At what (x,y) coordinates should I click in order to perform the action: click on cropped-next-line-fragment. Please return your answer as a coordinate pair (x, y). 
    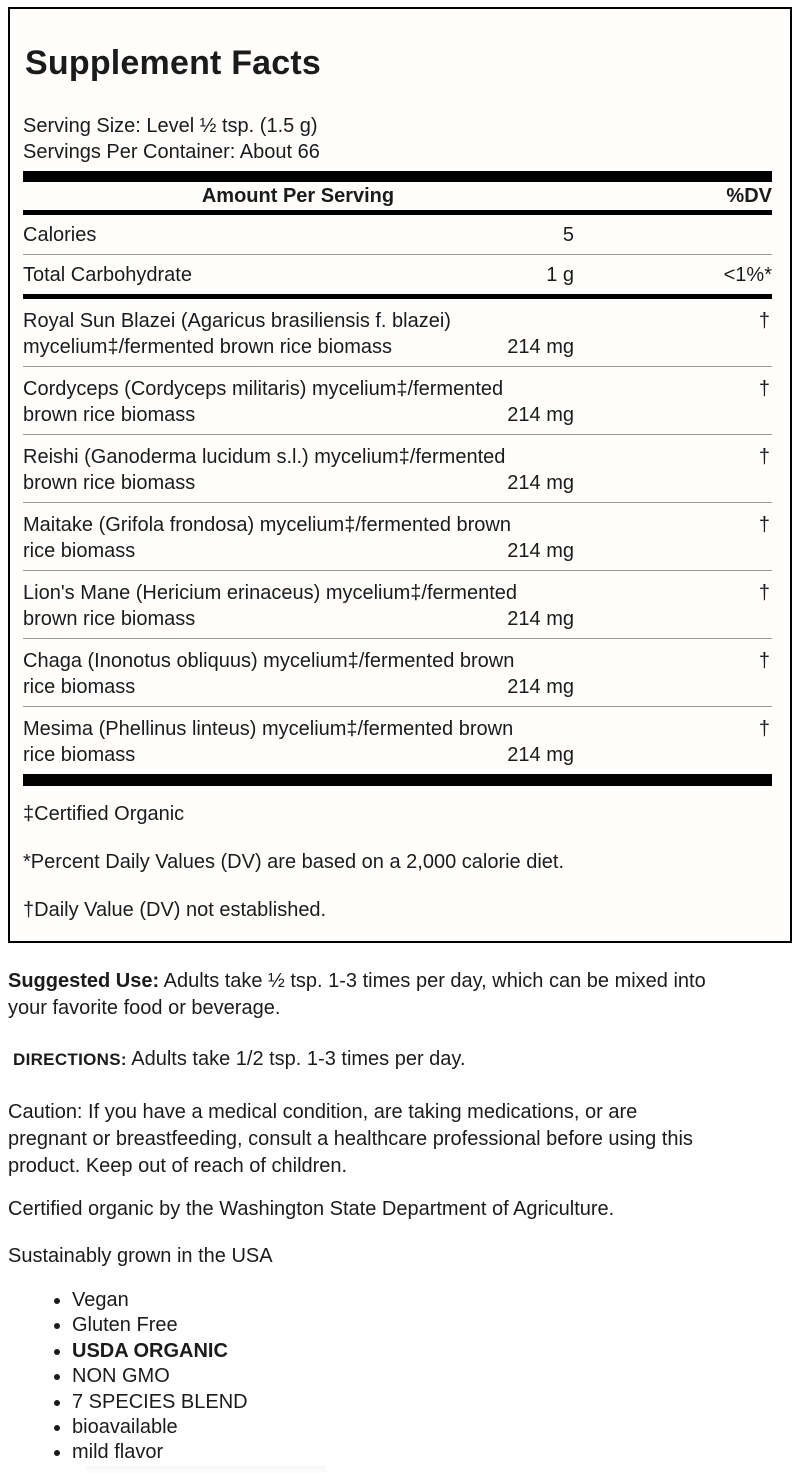
    Looking at the image, I should click on (206, 1469).